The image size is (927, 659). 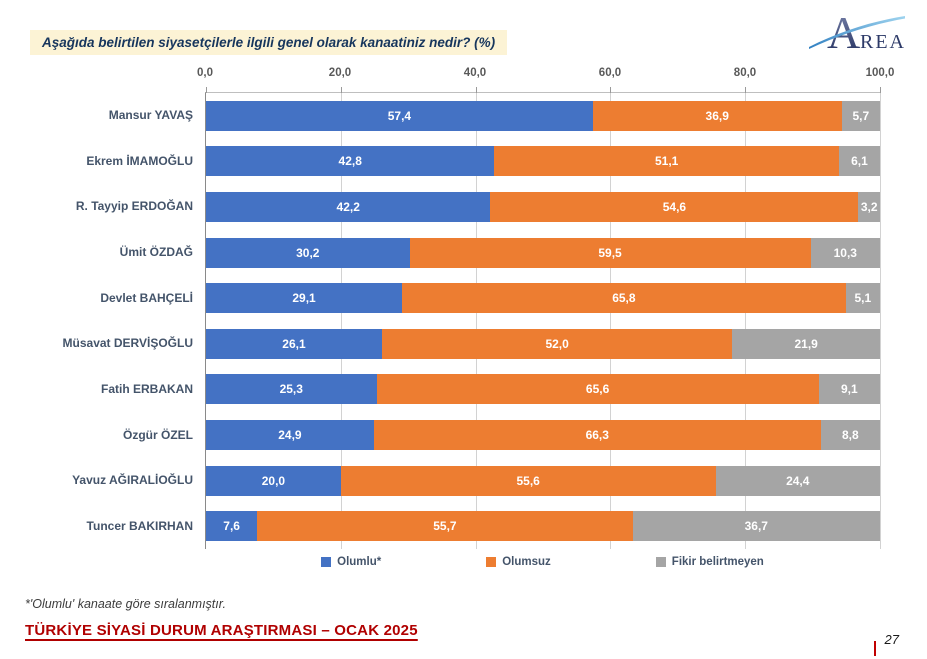 I want to click on bar-value-label: 24,4, so click(x=798, y=480).